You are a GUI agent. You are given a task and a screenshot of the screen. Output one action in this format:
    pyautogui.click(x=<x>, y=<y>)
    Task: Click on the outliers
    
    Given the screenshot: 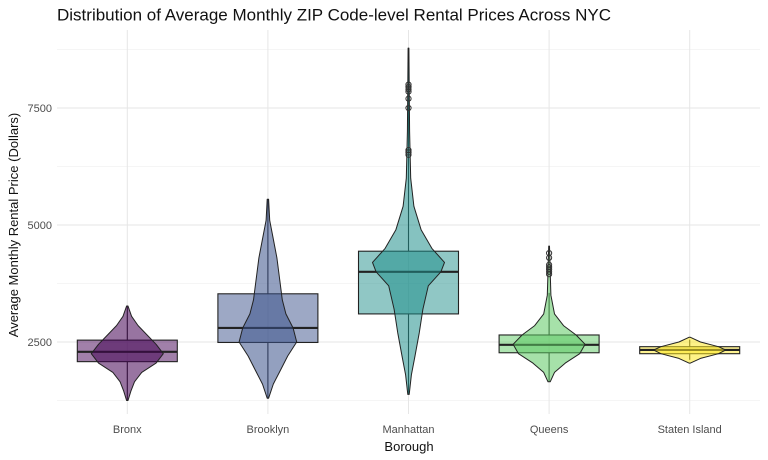 What is the action you would take?
    pyautogui.click(x=479, y=179)
    